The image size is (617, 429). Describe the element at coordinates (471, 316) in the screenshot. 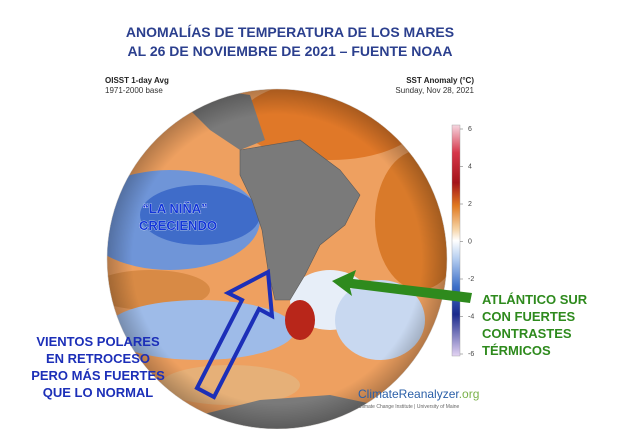

I see `colorbar-tick-label: -4` at that location.